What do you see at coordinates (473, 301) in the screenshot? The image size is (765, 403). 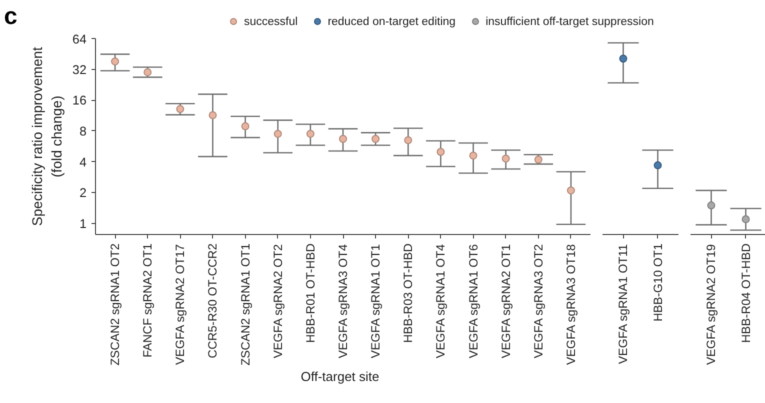 I see `x-tick-label: VEGFA sgRNA1 OT6` at bounding box center [473, 301].